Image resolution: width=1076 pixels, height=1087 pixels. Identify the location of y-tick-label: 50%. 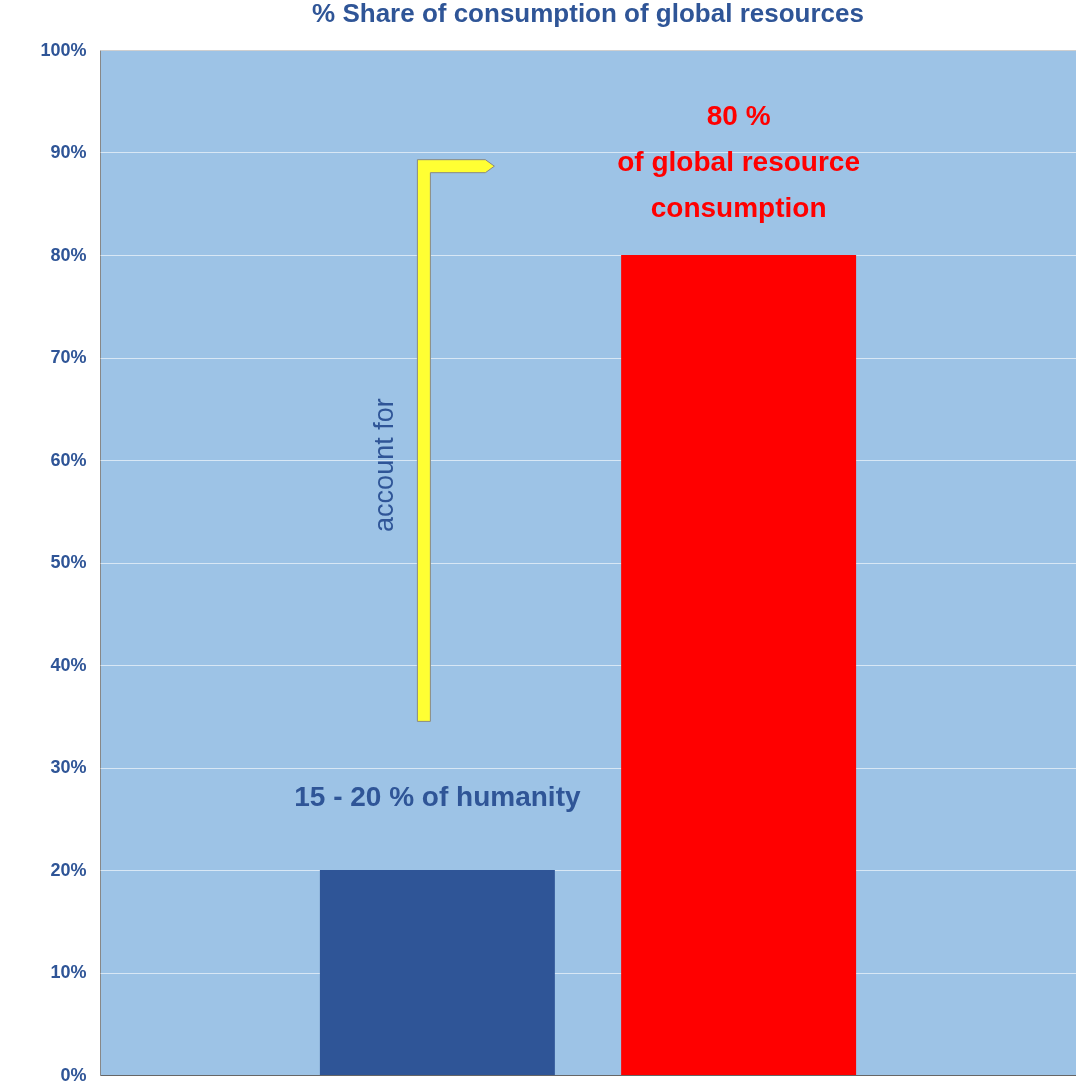
(68, 562).